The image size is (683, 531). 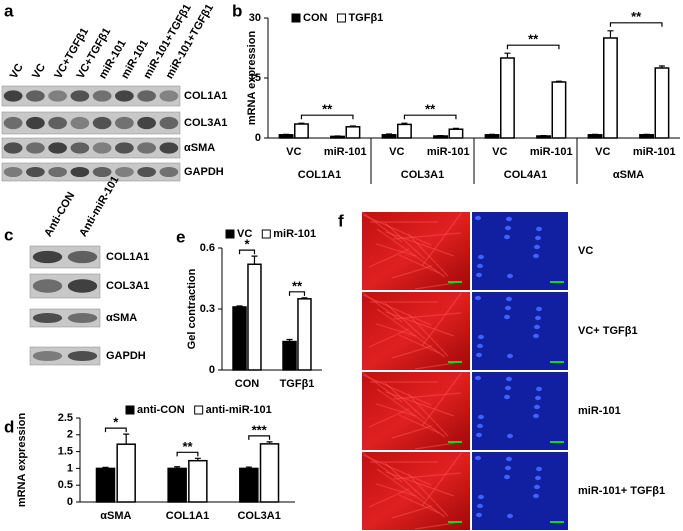 What do you see at coordinates (192, 308) in the screenshot?
I see `y-axis-label: Gel contraction` at bounding box center [192, 308].